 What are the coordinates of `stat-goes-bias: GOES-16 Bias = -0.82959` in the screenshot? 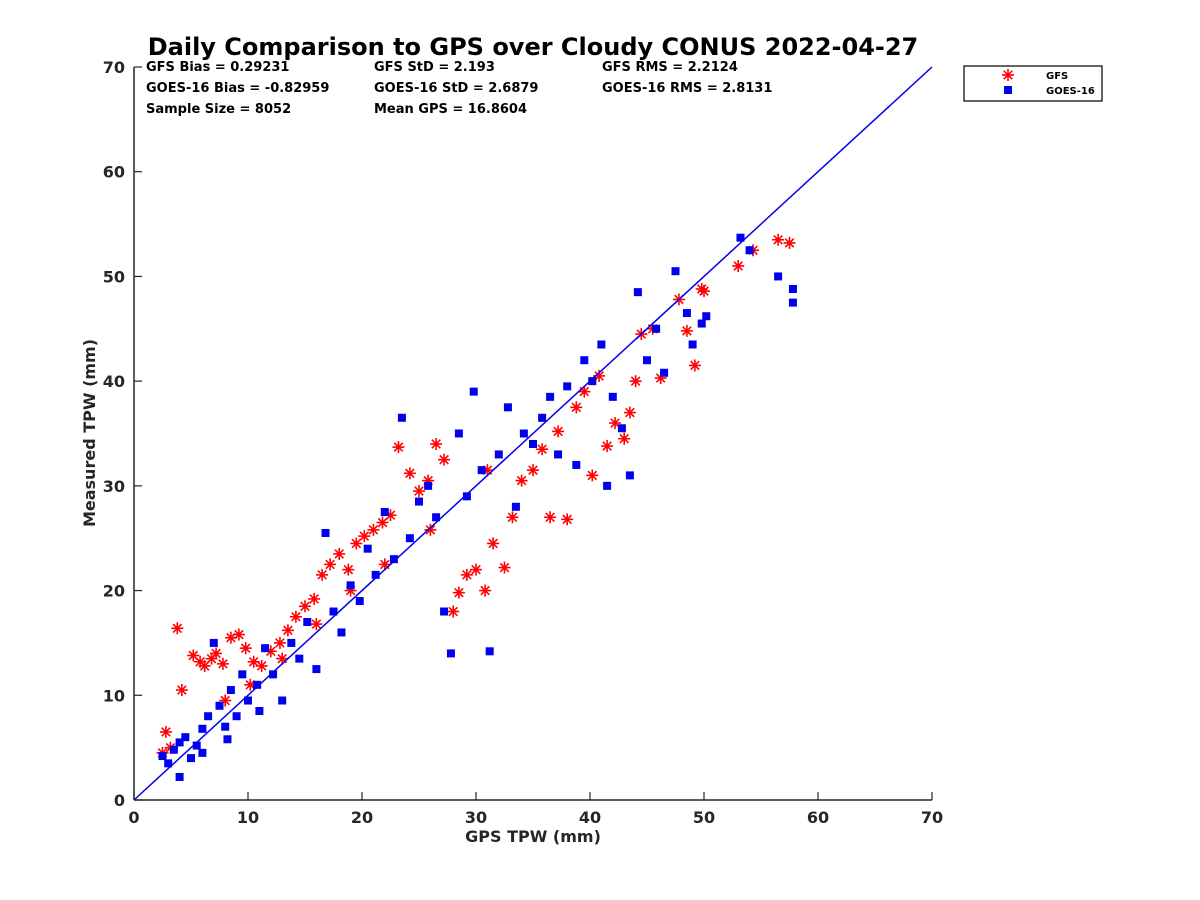 It's located at (237, 88).